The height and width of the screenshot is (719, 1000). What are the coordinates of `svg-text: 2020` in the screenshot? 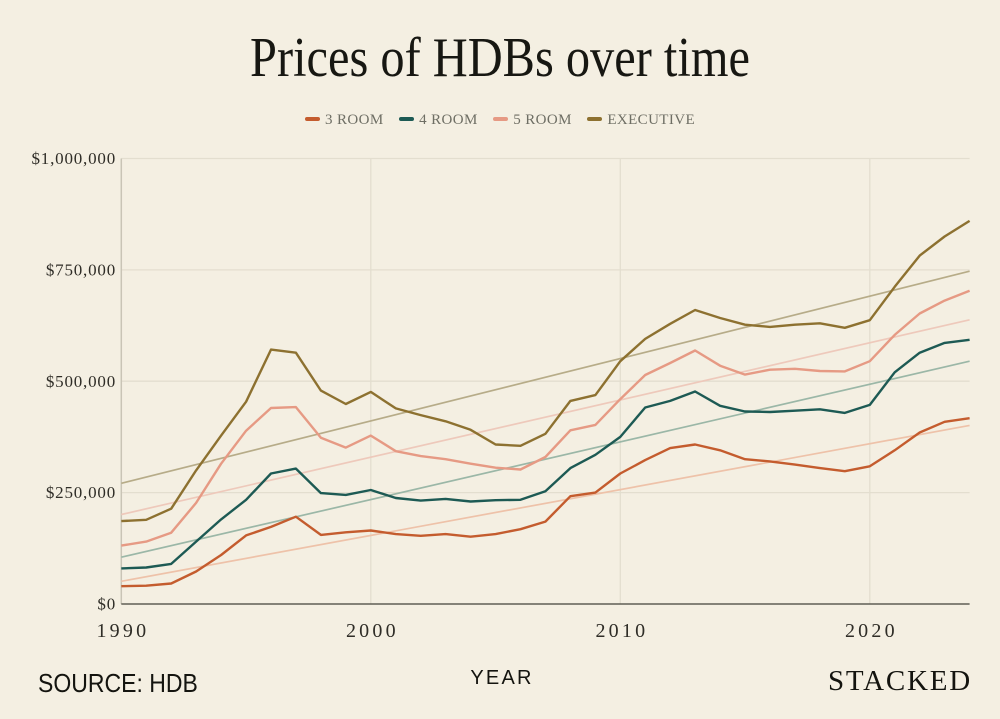 It's located at (871, 631).